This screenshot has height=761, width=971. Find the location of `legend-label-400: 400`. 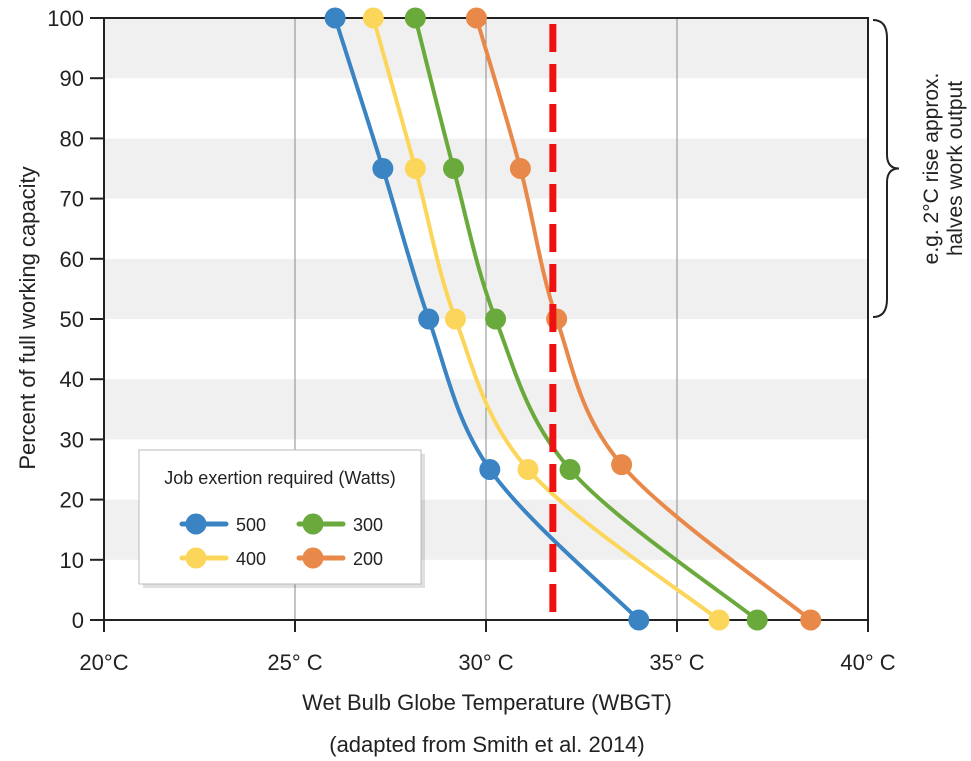

legend-label-400: 400 is located at coordinates (251, 559).